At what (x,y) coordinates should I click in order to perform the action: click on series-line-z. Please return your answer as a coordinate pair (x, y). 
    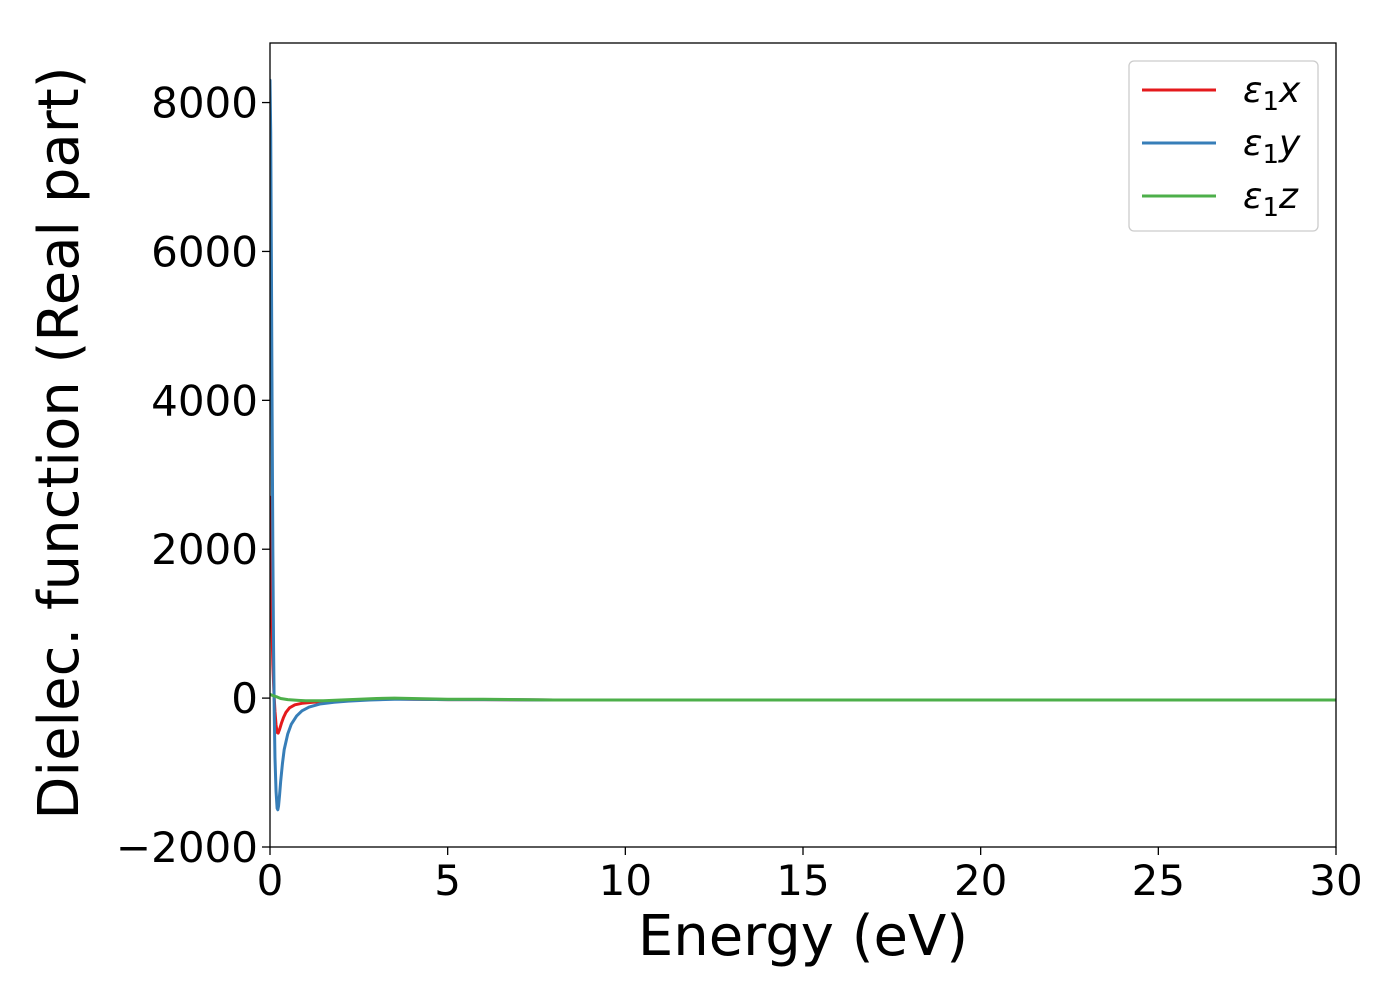
    Looking at the image, I should click on (803, 697).